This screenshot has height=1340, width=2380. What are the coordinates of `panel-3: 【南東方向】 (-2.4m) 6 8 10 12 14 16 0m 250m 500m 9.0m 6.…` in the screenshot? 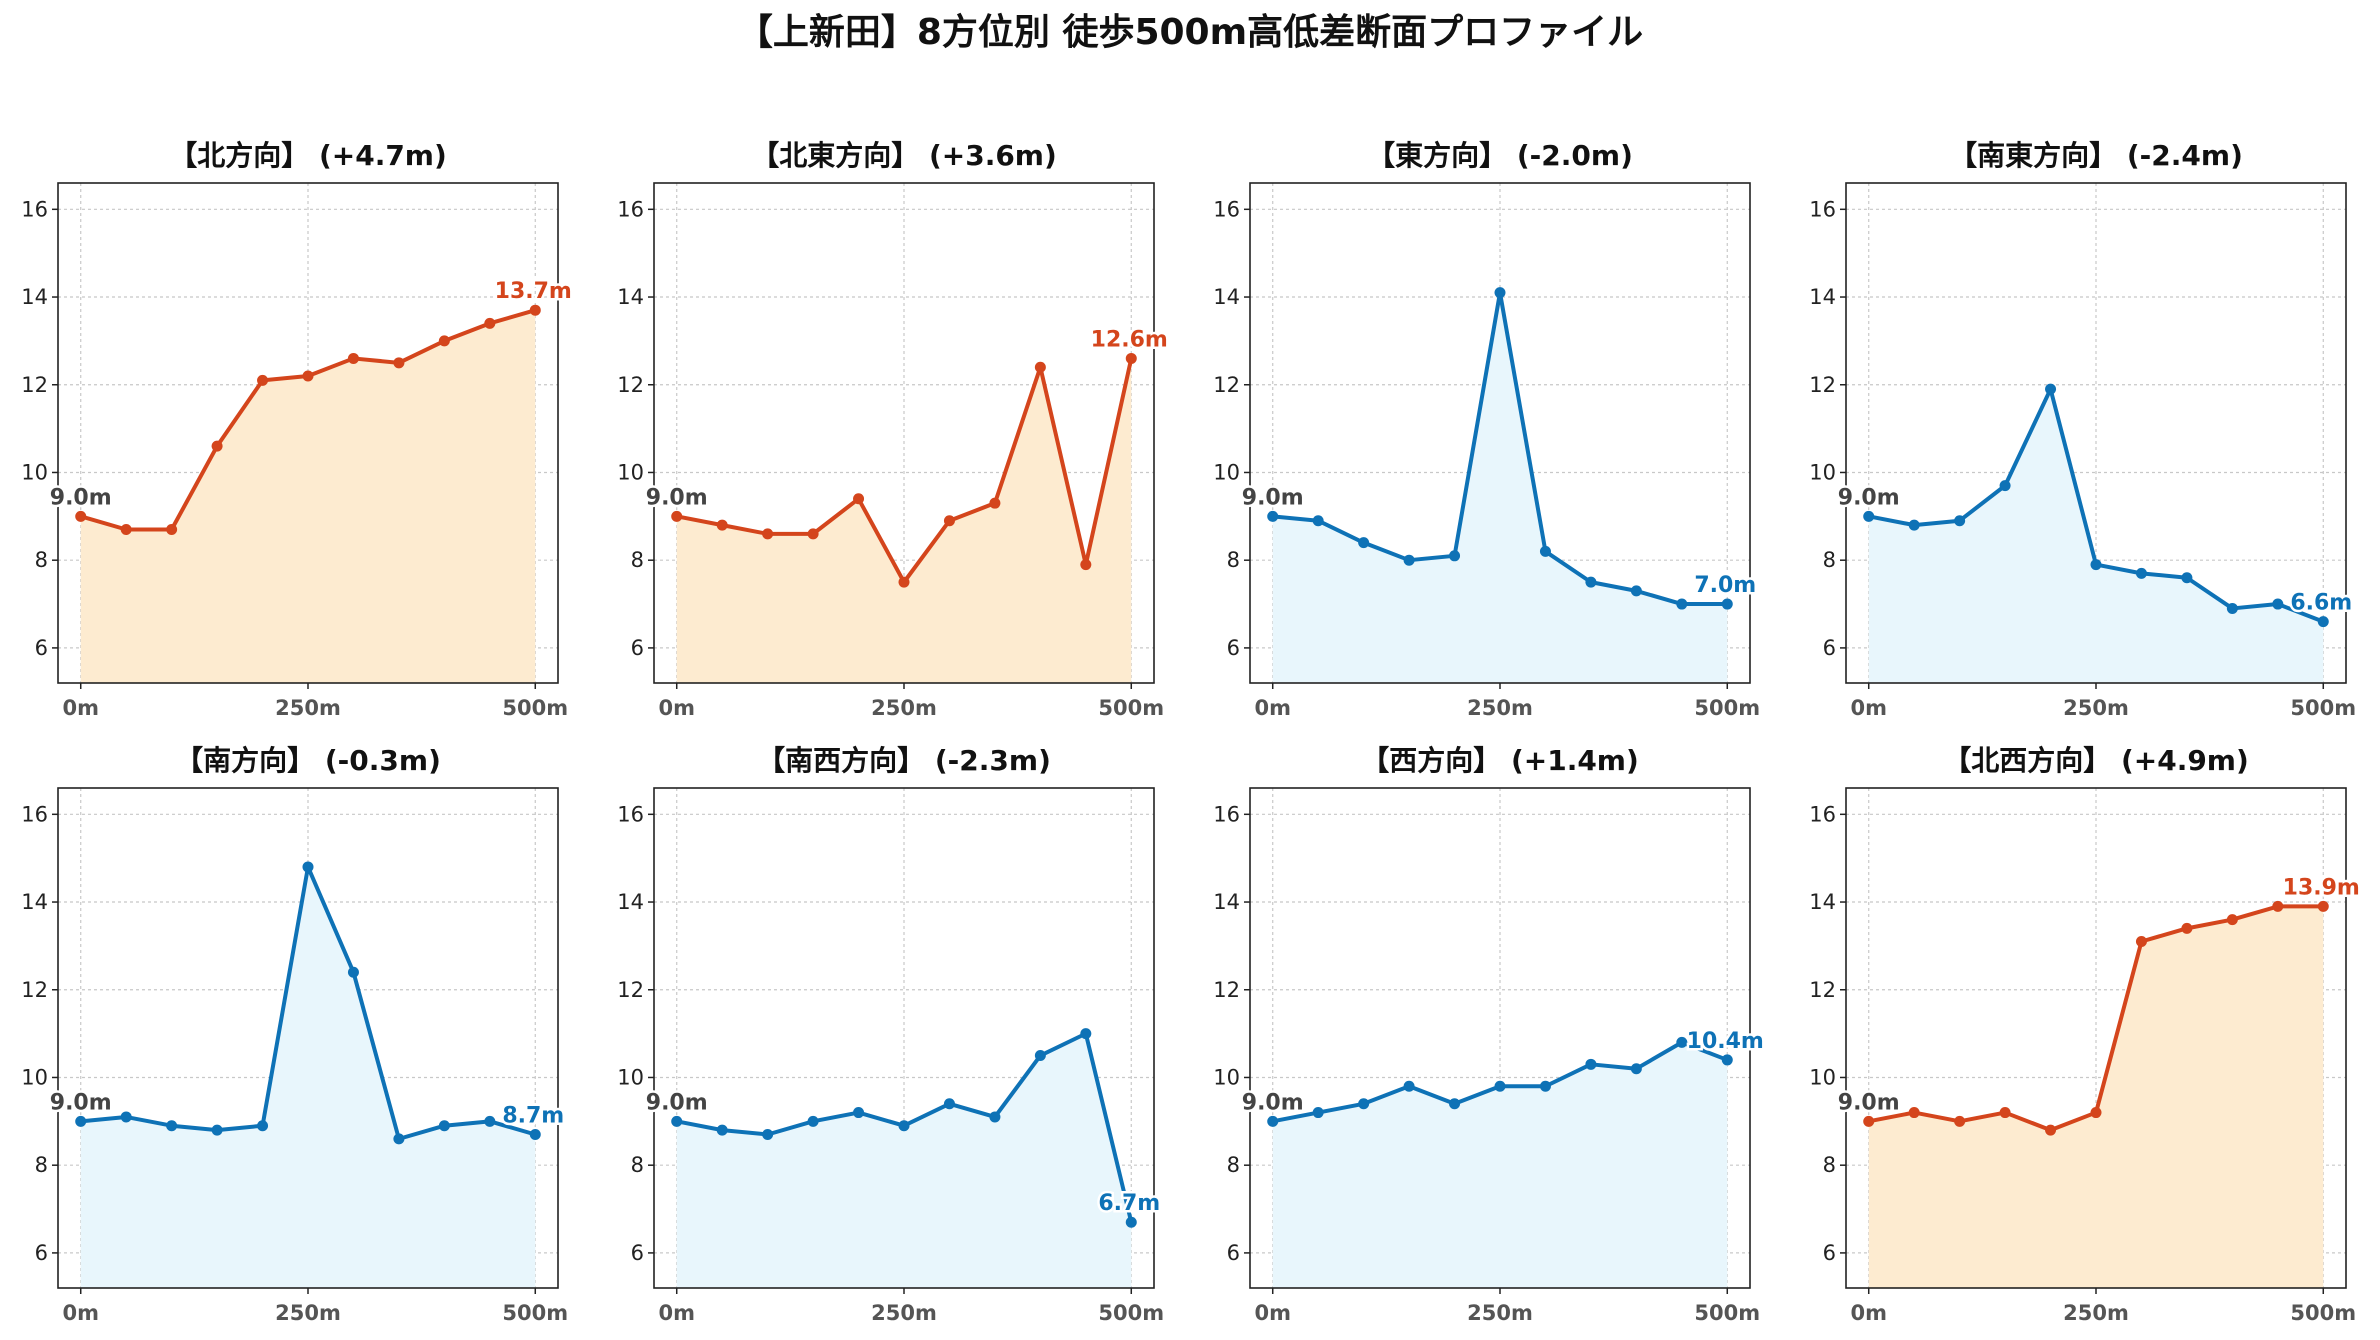 It's located at (2082, 429).